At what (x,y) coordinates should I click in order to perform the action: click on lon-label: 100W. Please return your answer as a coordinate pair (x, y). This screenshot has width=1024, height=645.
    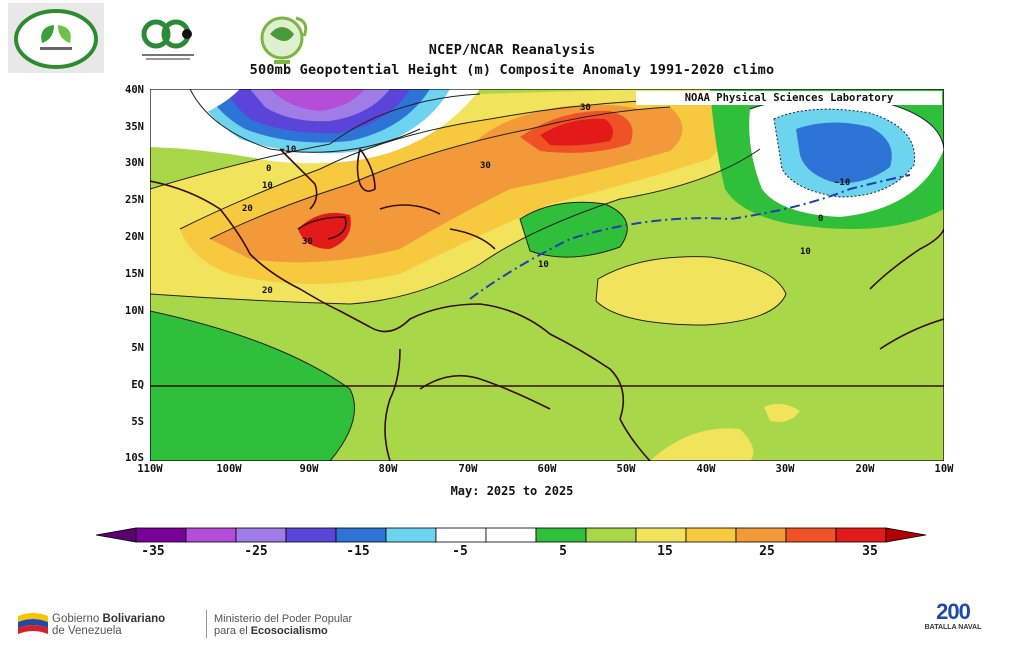
    Looking at the image, I should click on (229, 469).